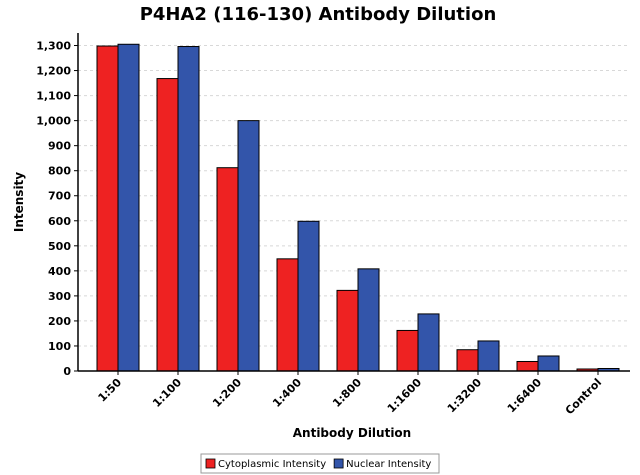 The width and height of the screenshot is (640, 475). I want to click on x-tick-label: 1:200, so click(227, 393).